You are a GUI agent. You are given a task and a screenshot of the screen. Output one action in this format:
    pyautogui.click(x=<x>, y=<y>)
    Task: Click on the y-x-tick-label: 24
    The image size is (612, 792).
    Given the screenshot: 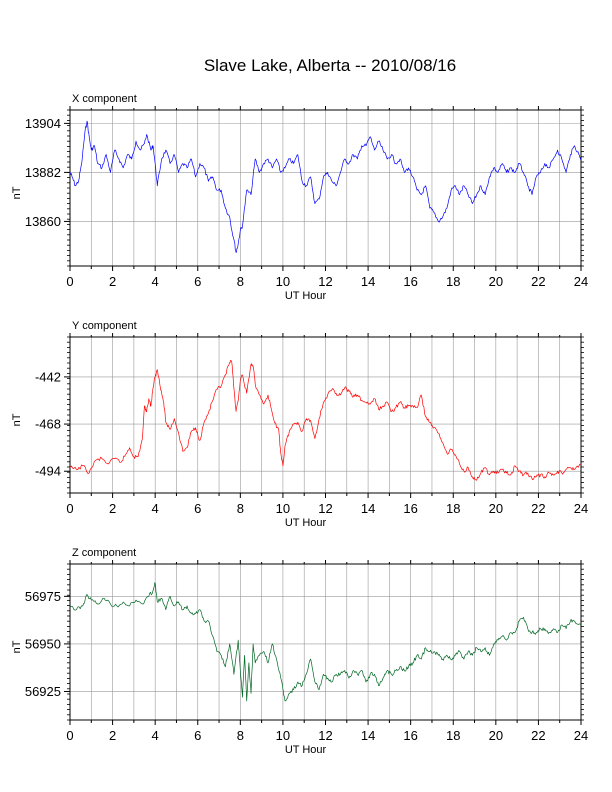 What is the action you would take?
    pyautogui.click(x=581, y=508)
    